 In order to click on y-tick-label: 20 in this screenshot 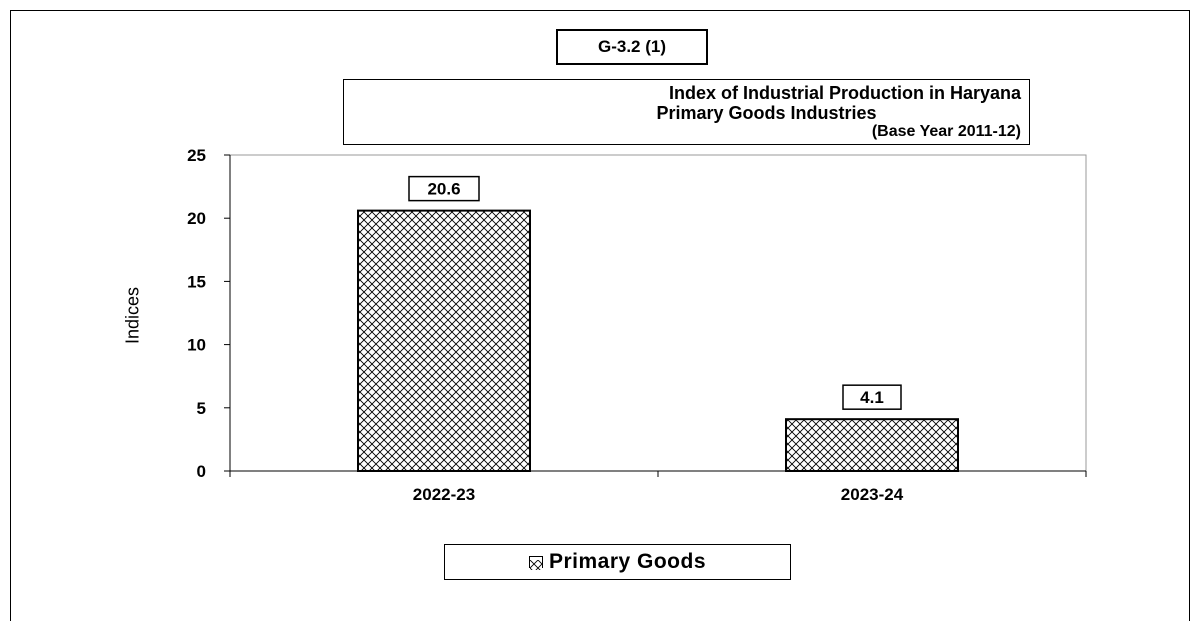, I will do `click(196, 218)`.